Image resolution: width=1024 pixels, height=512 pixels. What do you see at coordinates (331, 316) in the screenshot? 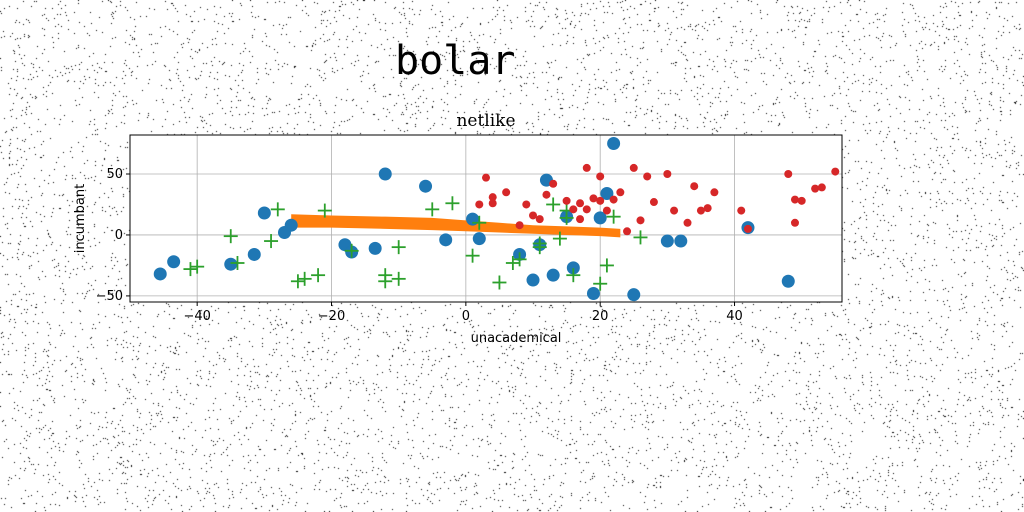
I see `x-tick-label: −20` at bounding box center [331, 316].